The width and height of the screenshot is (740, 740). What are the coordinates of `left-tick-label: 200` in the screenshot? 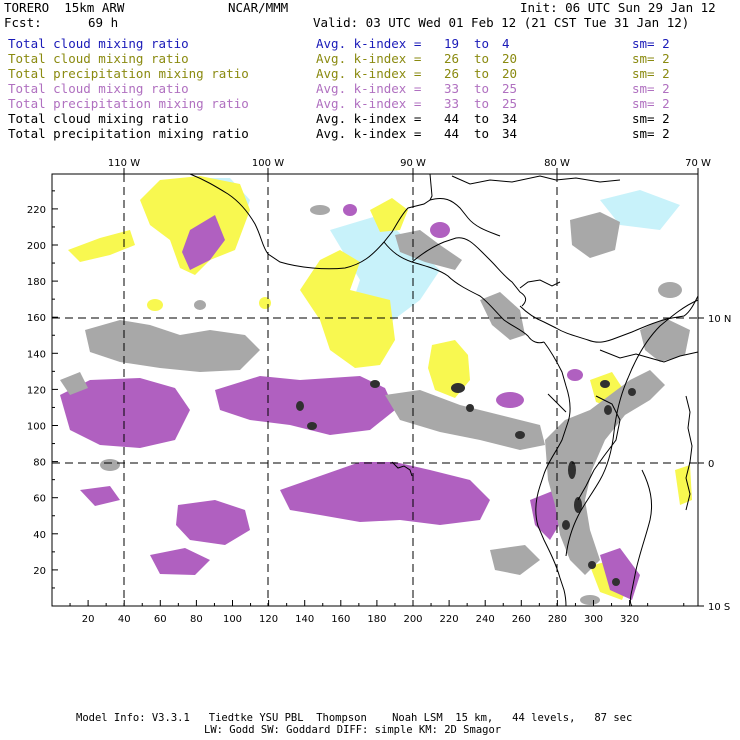 It's located at (36, 246).